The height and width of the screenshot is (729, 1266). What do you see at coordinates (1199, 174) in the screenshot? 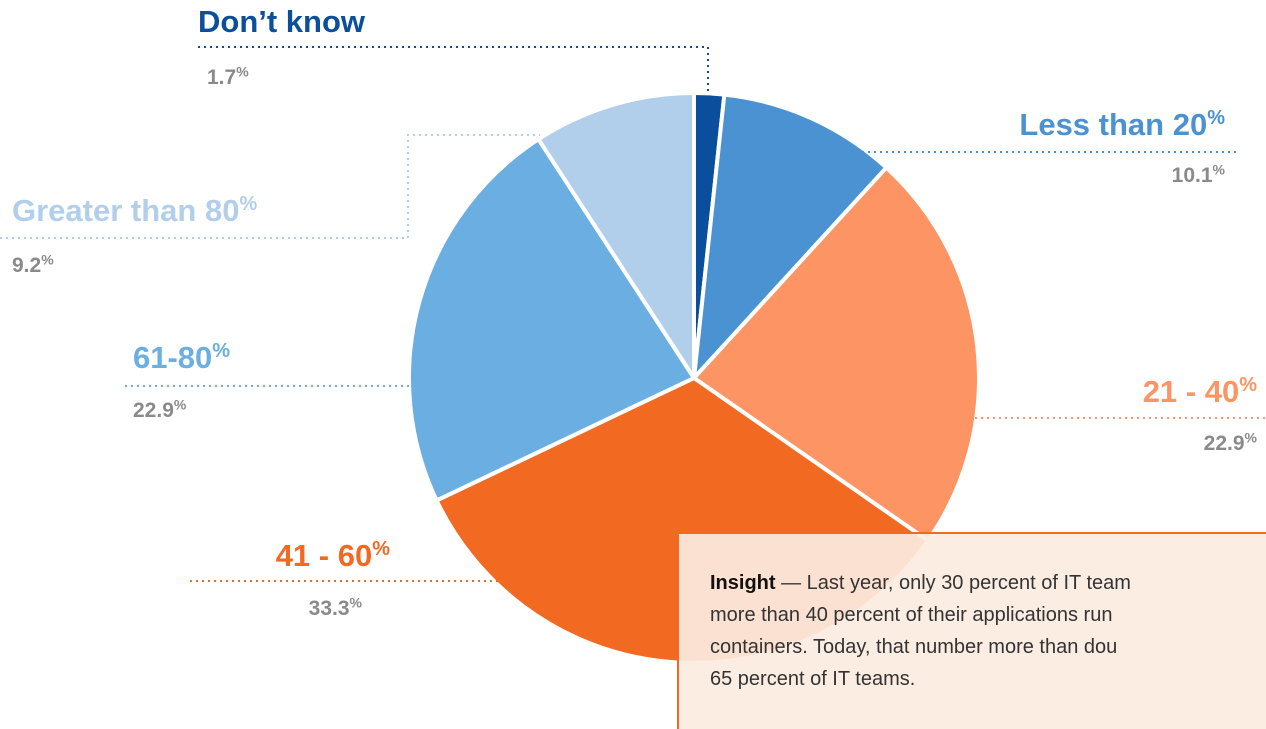
I see `value-label: 10.1%` at bounding box center [1199, 174].